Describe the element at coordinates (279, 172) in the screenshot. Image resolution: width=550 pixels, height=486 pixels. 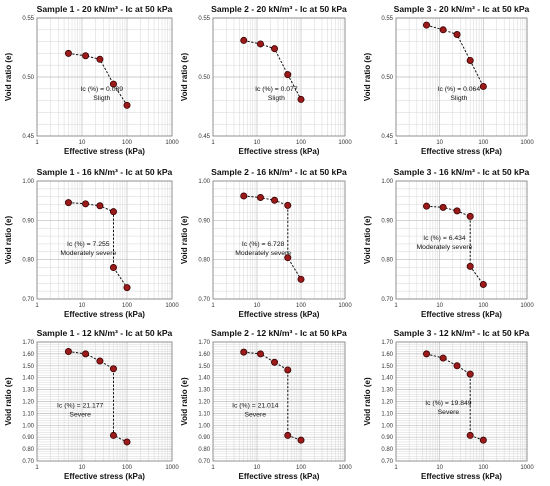
I see `chart-title: Sample 2 - 16 kN/m³ - Ic at 50 kPa` at that location.